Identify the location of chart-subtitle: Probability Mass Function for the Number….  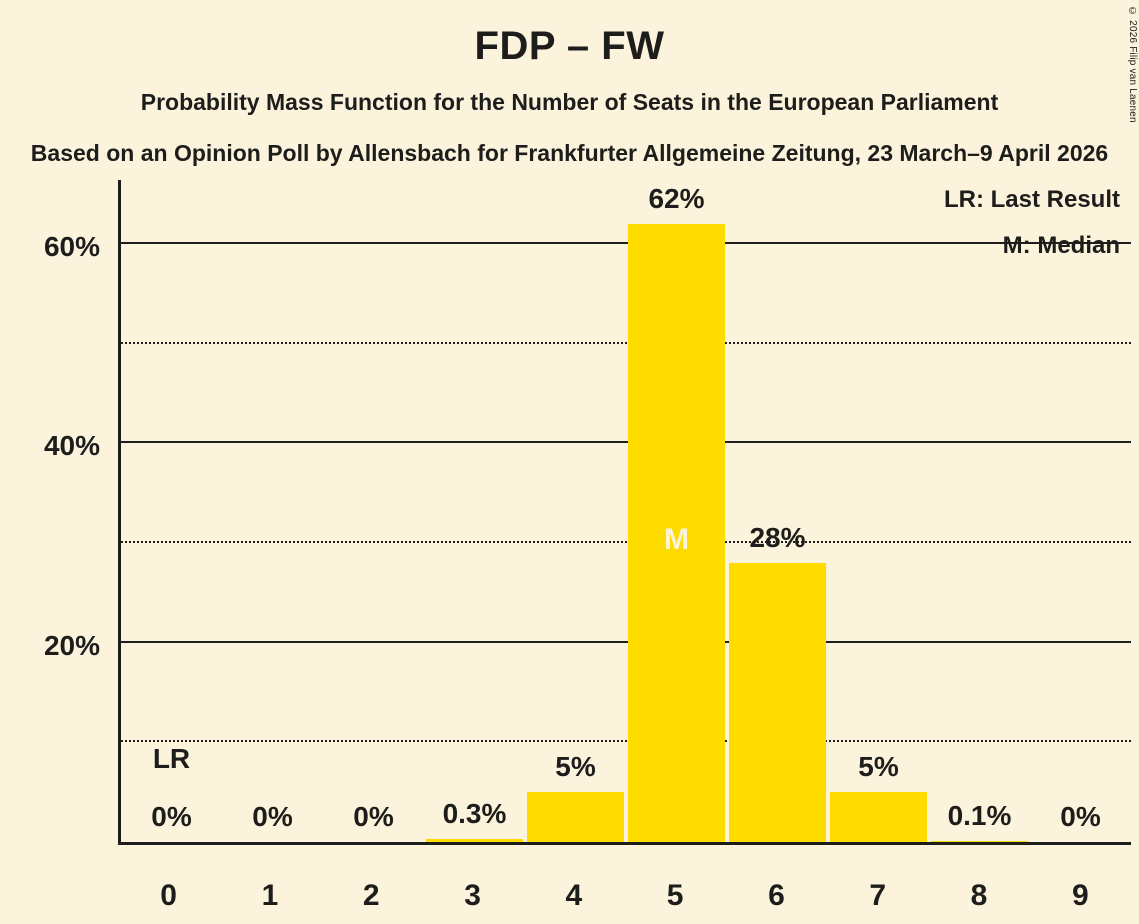
(569, 102).